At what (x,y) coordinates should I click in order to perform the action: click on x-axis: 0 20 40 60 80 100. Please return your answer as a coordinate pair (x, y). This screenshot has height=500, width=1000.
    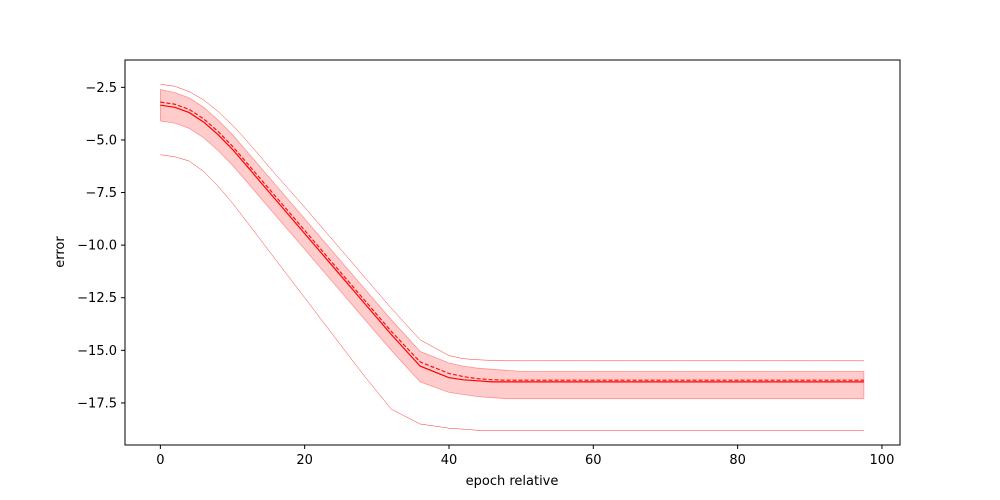
    Looking at the image, I should click on (525, 456).